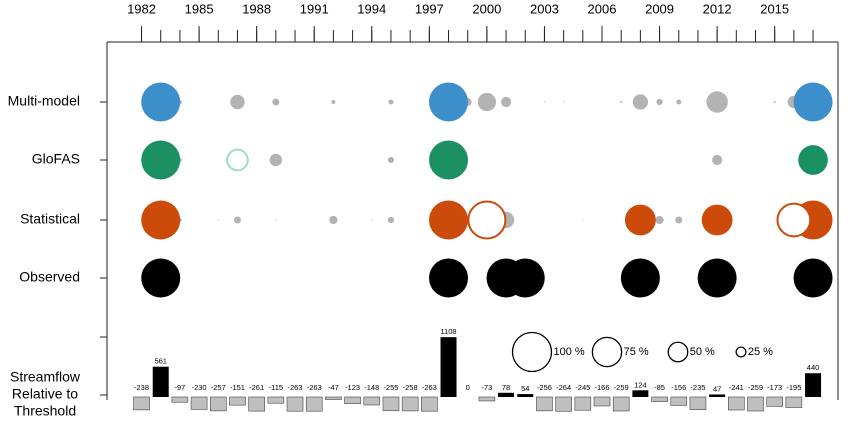  I want to click on legend-label: 25 %, so click(760, 352).